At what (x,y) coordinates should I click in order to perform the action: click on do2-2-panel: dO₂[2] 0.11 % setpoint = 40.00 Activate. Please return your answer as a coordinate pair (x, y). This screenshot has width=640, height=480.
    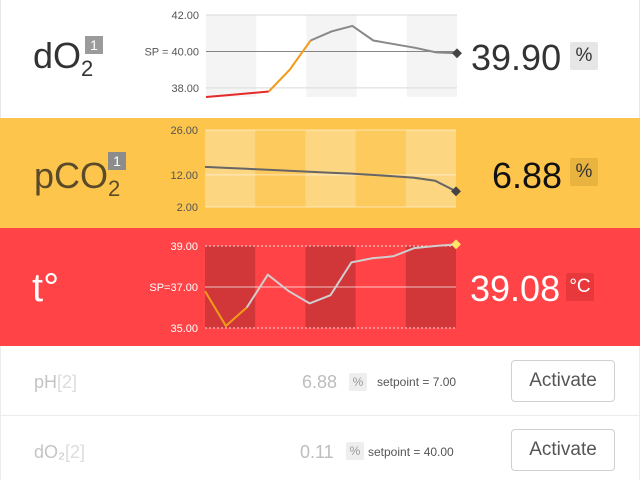
    Looking at the image, I should click on (320, 448).